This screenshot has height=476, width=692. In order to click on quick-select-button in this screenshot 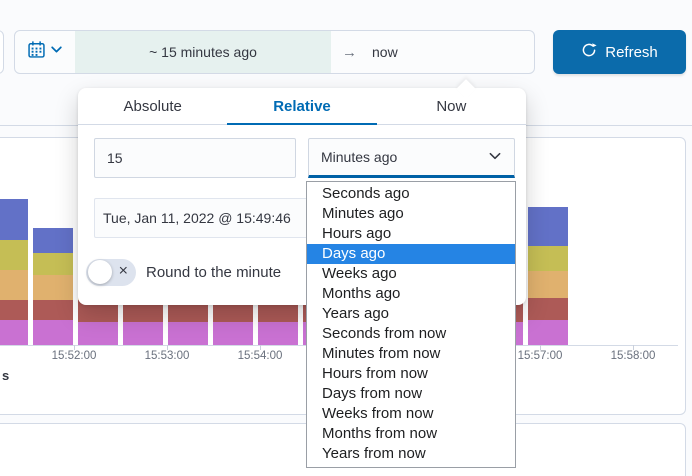, I will do `click(45, 52)`.